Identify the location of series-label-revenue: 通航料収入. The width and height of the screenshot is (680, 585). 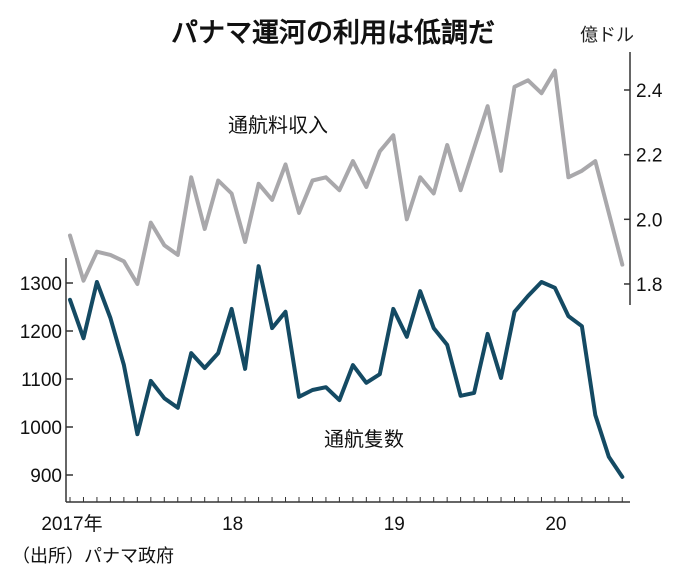
(278, 125).